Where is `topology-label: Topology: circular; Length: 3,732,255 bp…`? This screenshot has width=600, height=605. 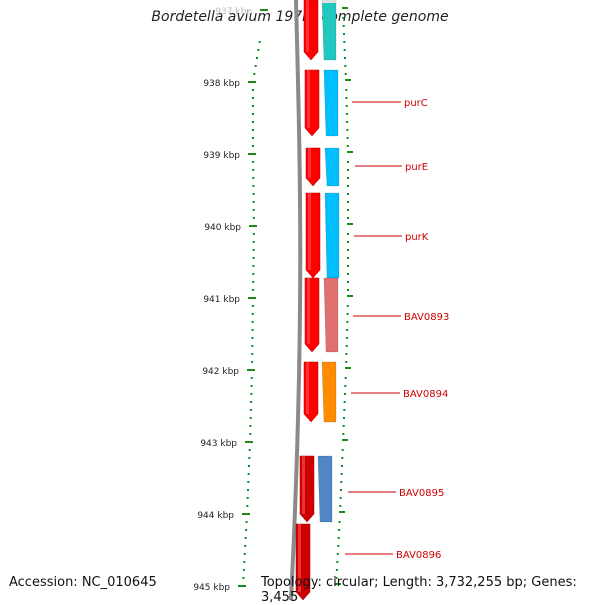
topology-label: Topology: circular; Length: 3,732,255 bp… is located at coordinates (419, 590).